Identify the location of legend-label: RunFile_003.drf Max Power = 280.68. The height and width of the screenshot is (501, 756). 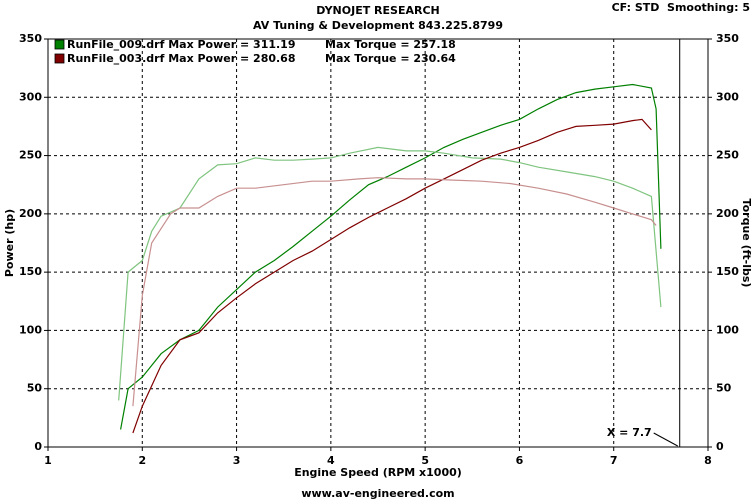
(181, 58).